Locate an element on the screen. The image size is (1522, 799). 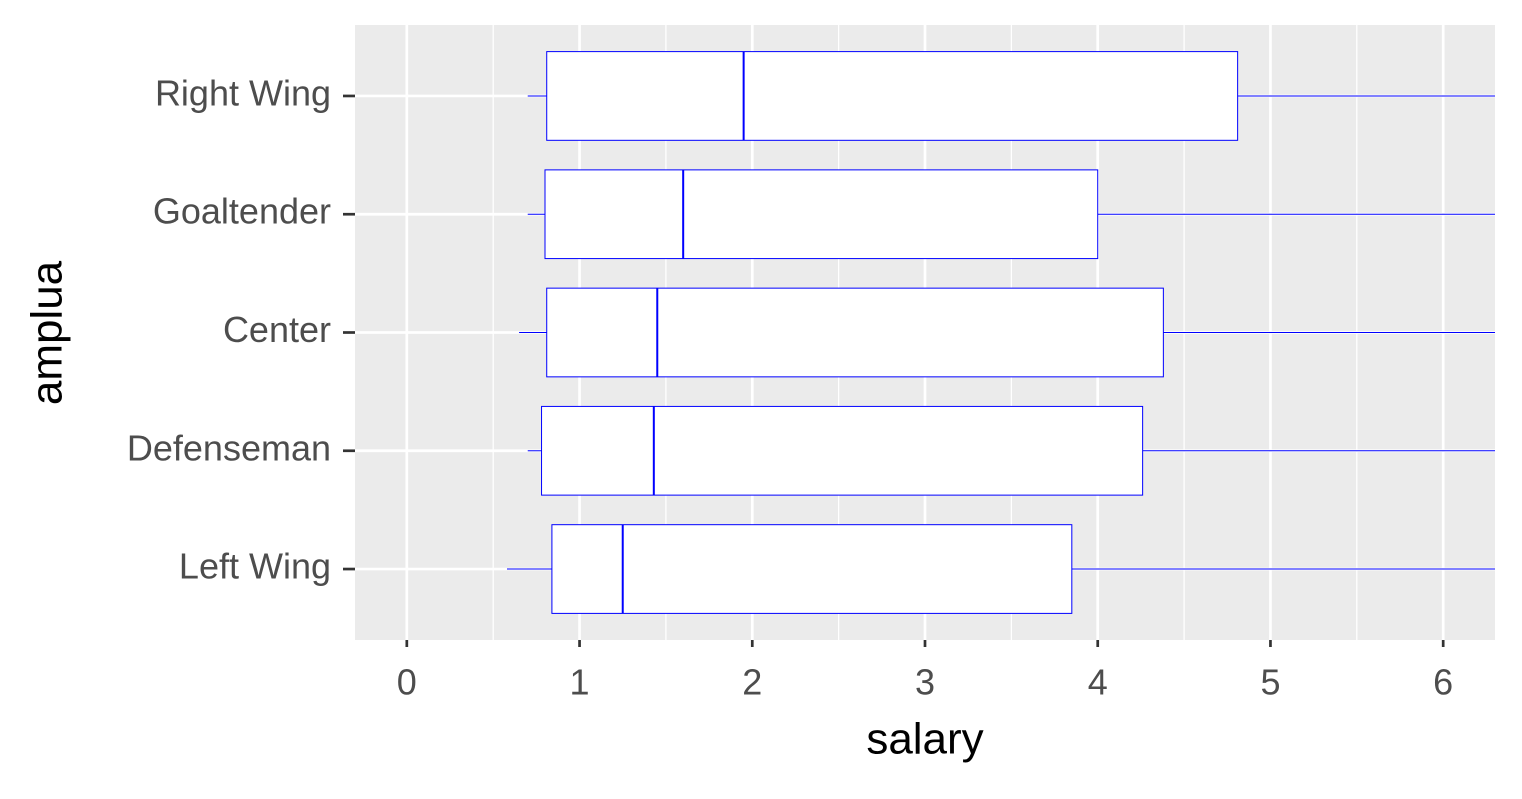
y-tick-label: Goaltender is located at coordinates (242, 211).